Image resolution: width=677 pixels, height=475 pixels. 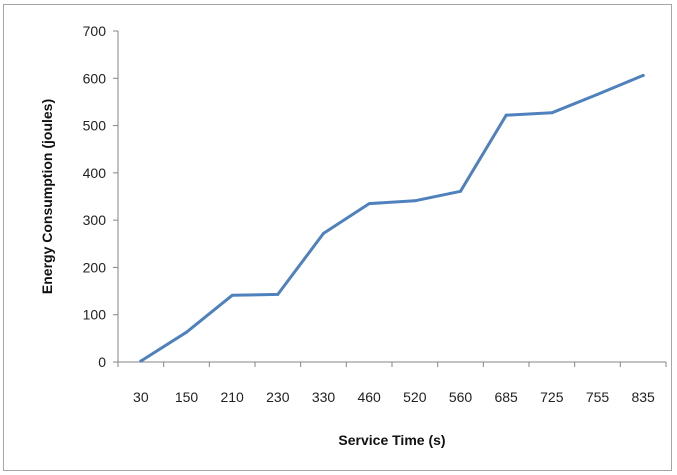 I want to click on x-tick-label: 230, so click(x=278, y=397).